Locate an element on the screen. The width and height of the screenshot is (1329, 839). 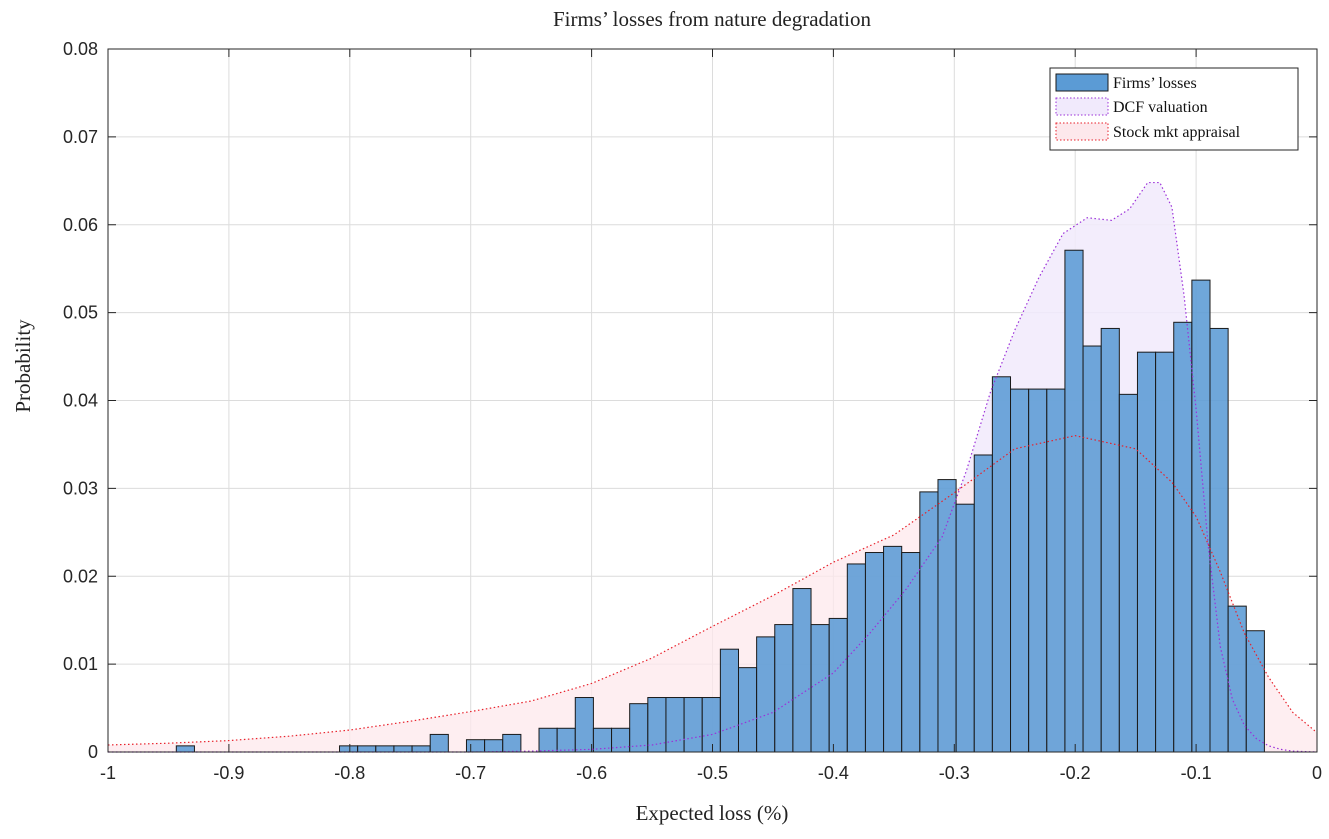
legend-label-stock-mkt-appraisal: Stock mkt appraisal is located at coordinates (1177, 132).